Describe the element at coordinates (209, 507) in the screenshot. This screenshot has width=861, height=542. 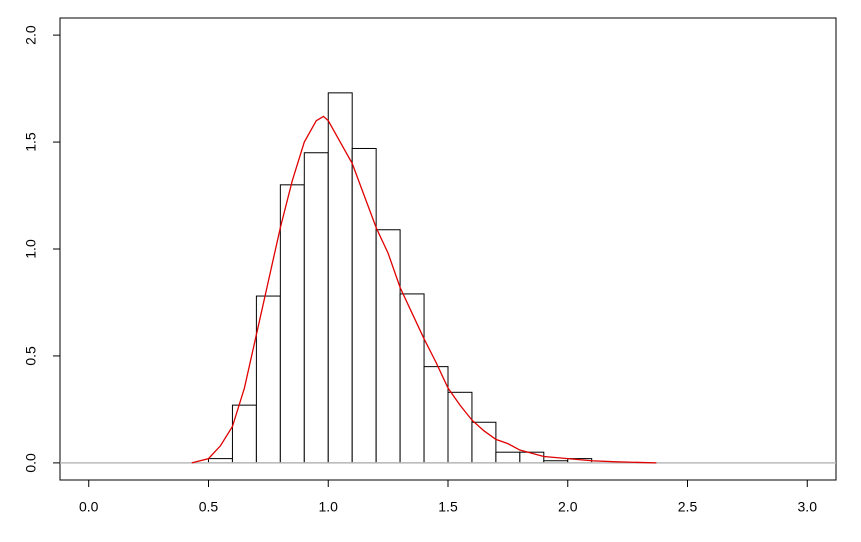
I see `x-tick-label: 0.5` at that location.